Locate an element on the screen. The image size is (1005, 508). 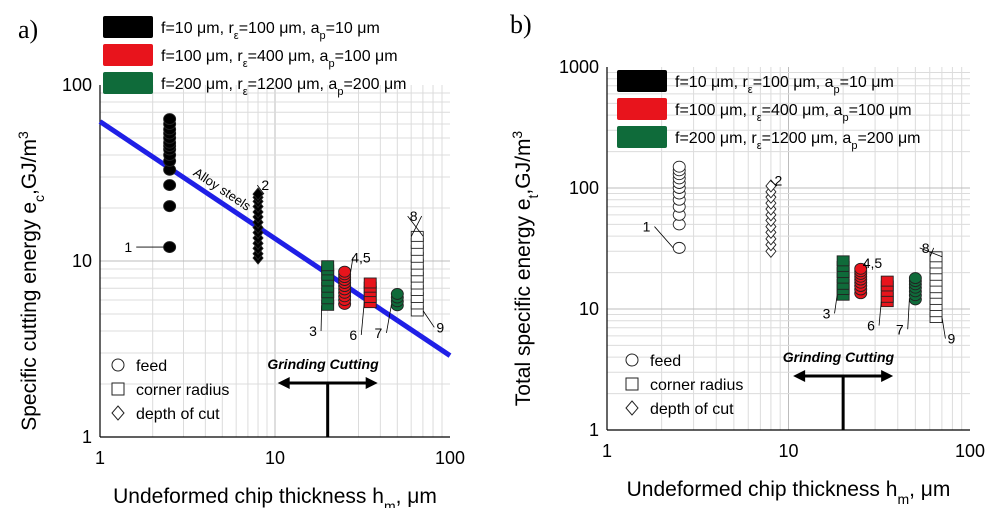
panel-label: a) is located at coordinates (28, 29).